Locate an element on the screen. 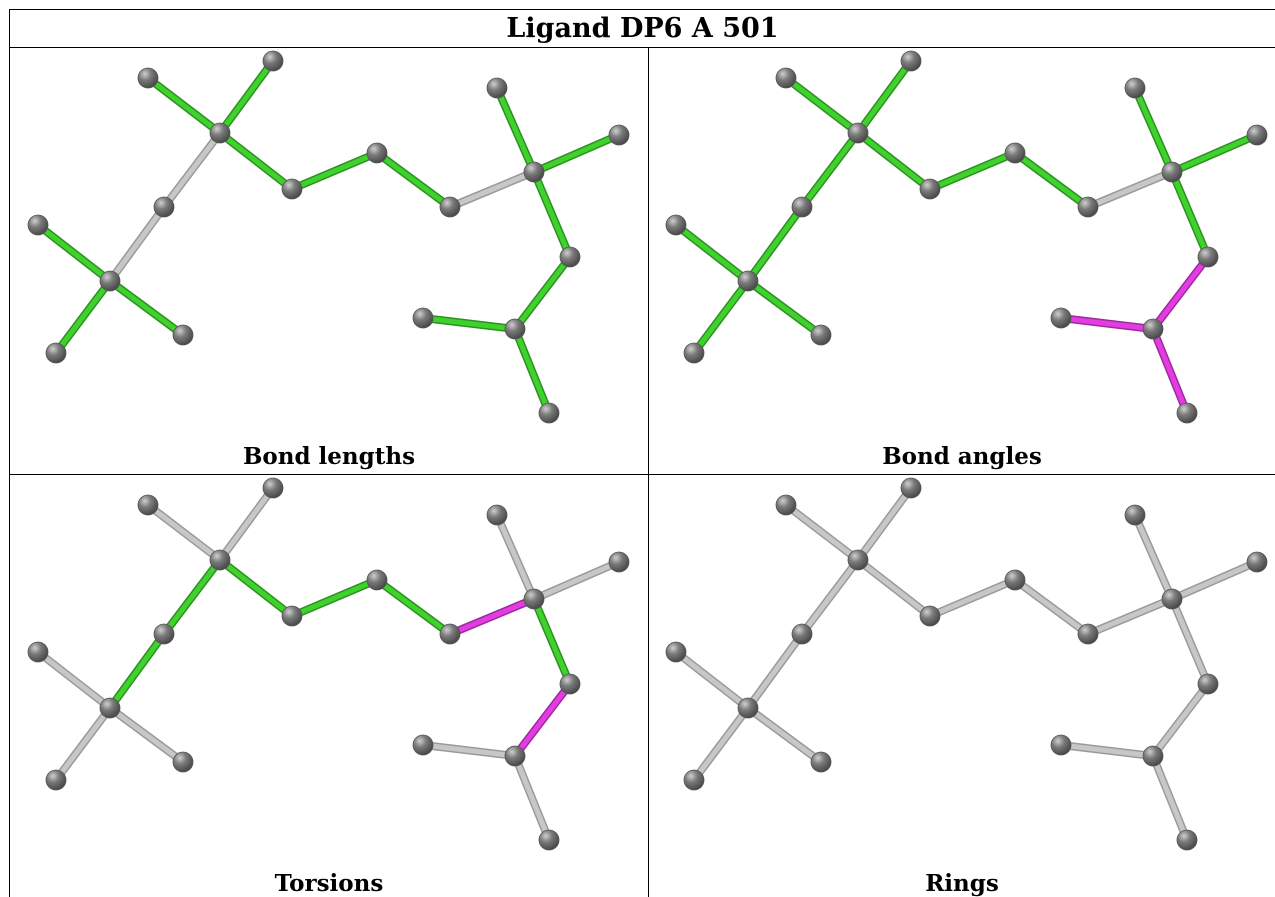  caption-torsions: Torsions is located at coordinates (329, 883).